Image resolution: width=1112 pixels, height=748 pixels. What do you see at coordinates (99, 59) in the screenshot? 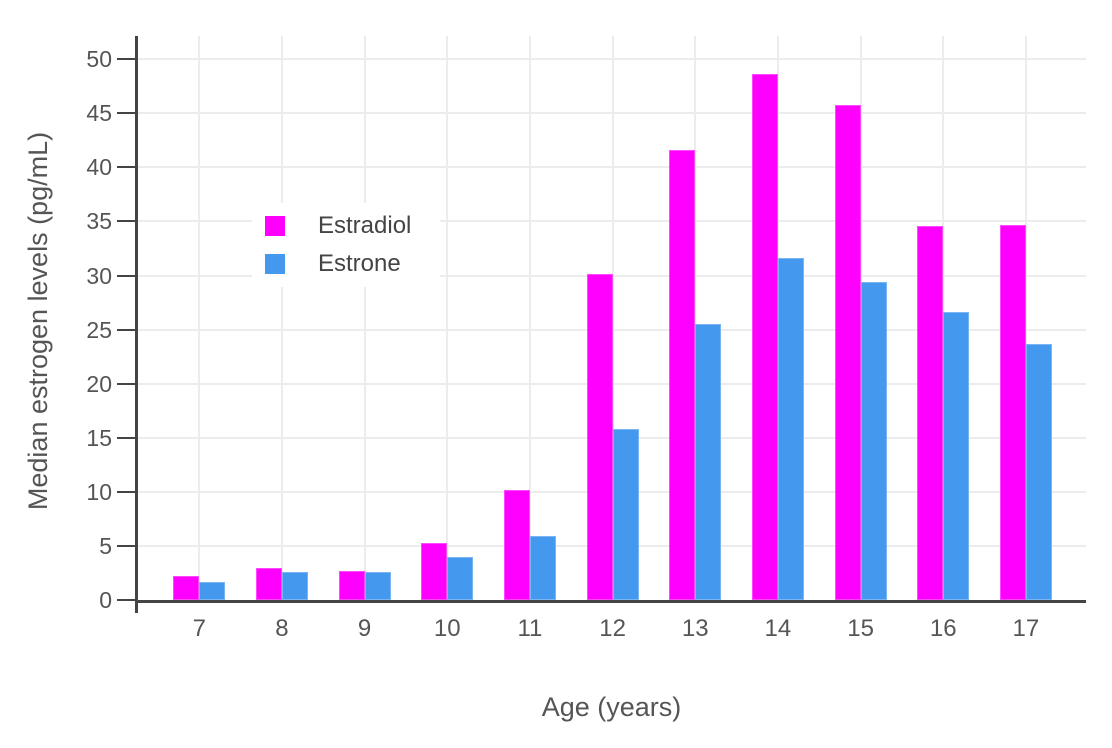
I see `y-tick-label-50: 50` at bounding box center [99, 59].